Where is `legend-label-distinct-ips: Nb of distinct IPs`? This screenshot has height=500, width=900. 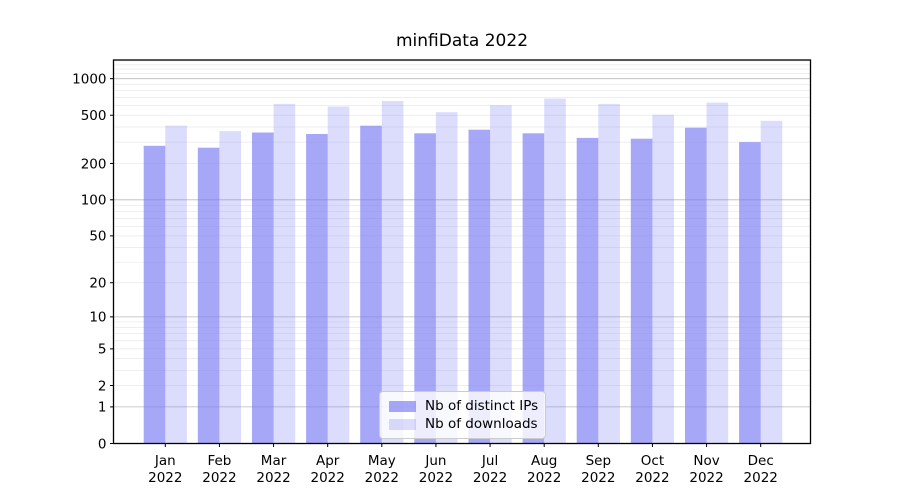
legend-label-distinct-ips: Nb of distinct IPs is located at coordinates (482, 406).